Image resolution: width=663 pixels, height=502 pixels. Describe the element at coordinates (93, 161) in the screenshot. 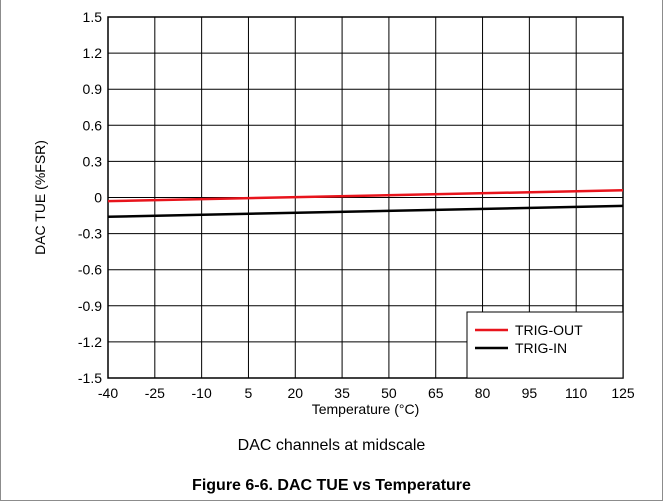

I see `y-tick-label: 0.3` at that location.